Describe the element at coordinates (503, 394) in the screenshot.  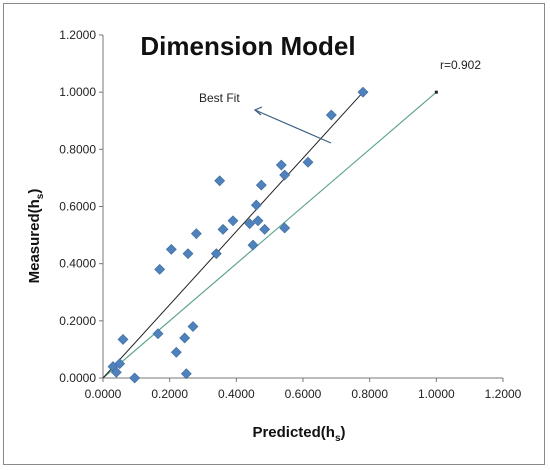
I see `x-tick-label: 1.2000` at that location.